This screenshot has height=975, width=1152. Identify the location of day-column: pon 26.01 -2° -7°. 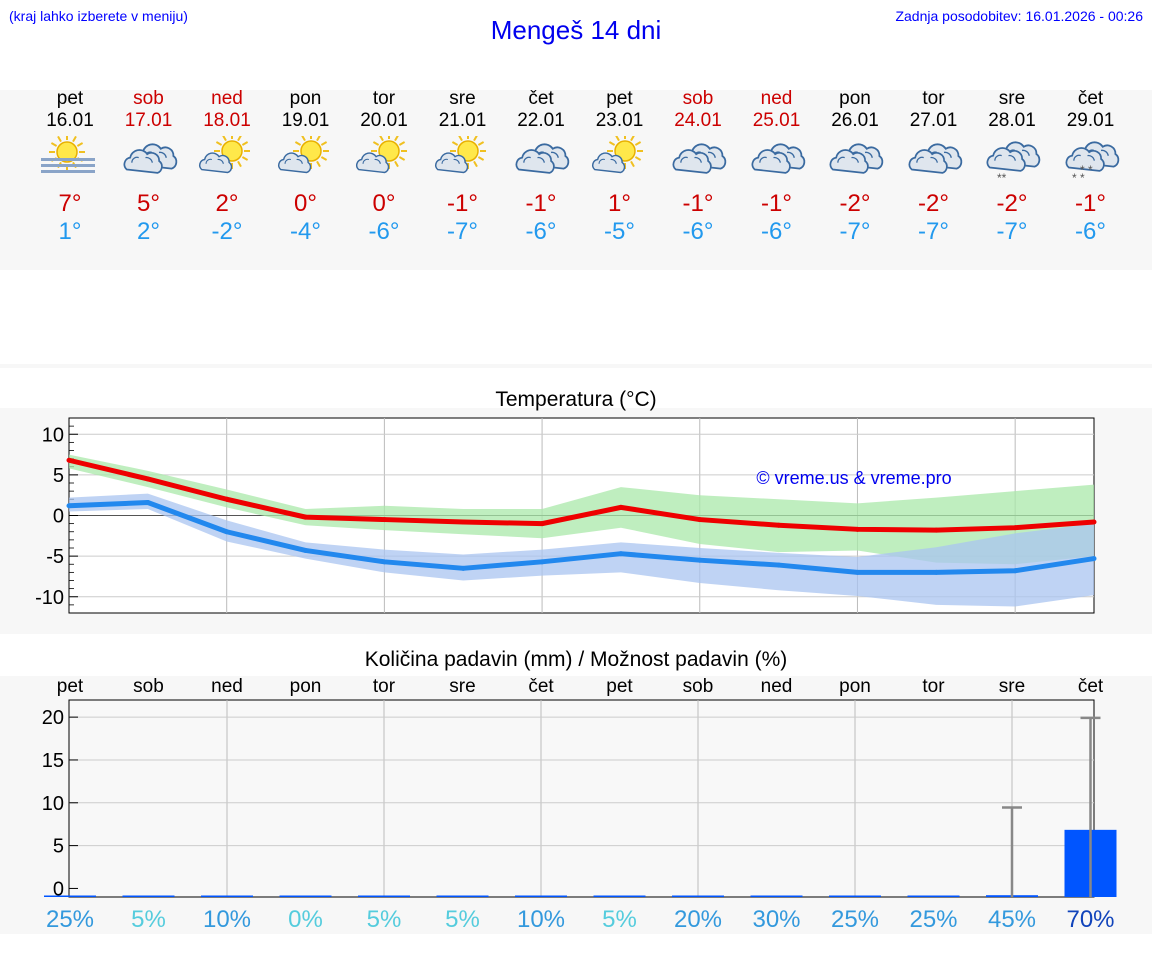
(855, 167).